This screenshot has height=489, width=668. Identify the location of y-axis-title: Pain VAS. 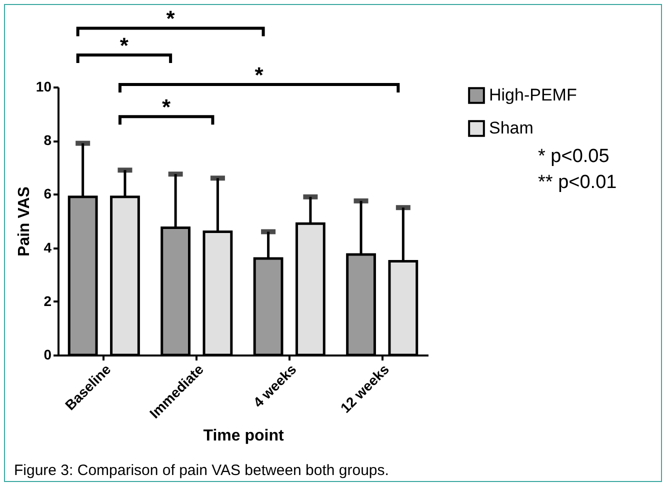
(24, 221).